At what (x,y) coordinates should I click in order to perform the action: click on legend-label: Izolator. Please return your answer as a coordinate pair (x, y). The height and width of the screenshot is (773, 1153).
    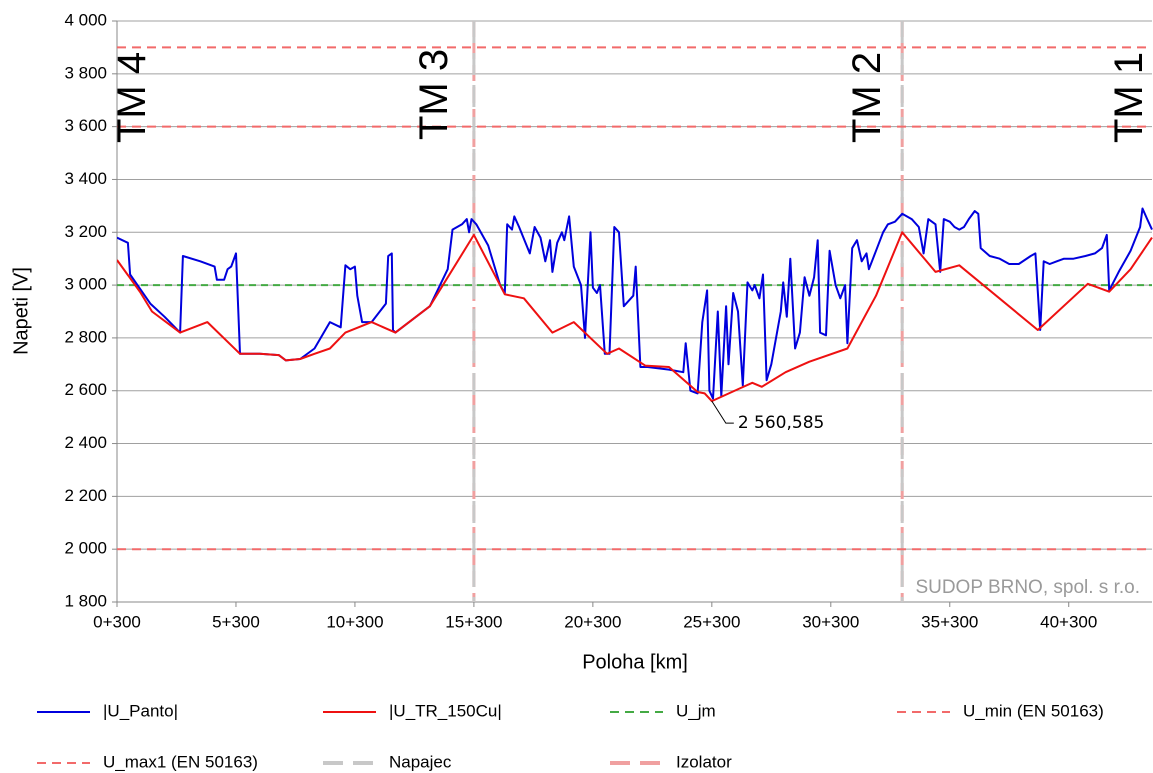
    Looking at the image, I should click on (704, 761).